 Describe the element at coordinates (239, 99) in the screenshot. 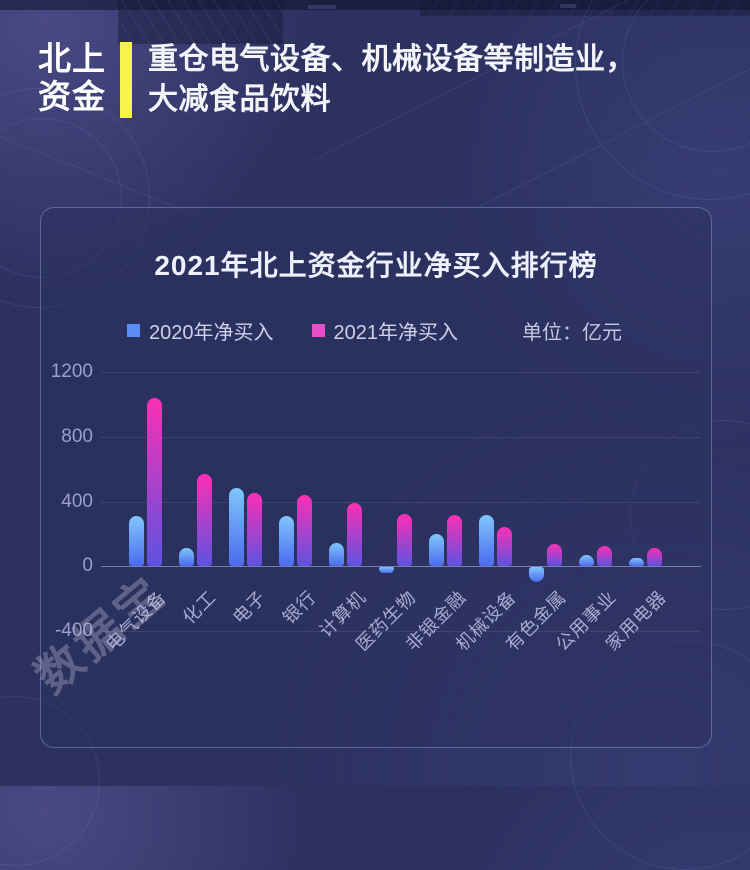

I see `headline-line-2: 大减食品饮料` at that location.